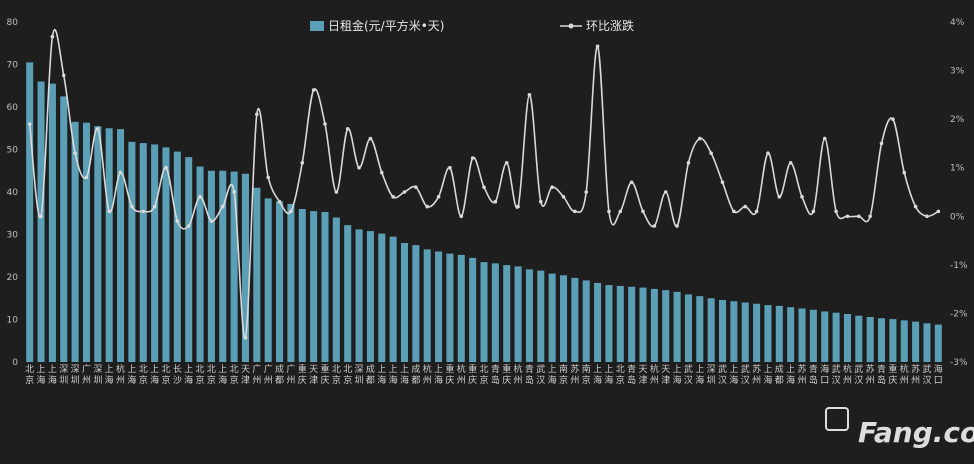  Describe the element at coordinates (959, 363) in the screenshot. I see `y-right-tick-label: -3%` at that location.